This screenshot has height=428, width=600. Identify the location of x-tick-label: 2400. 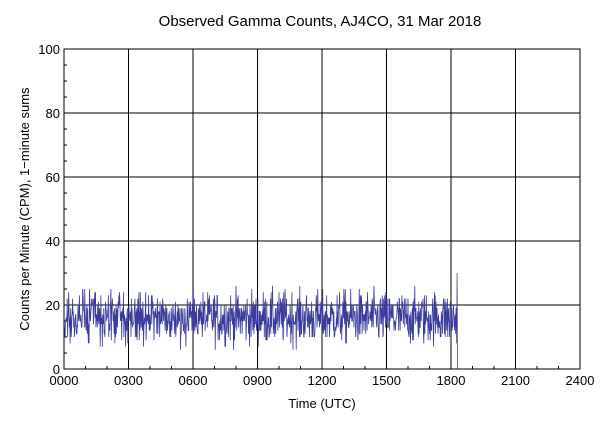
(580, 380).